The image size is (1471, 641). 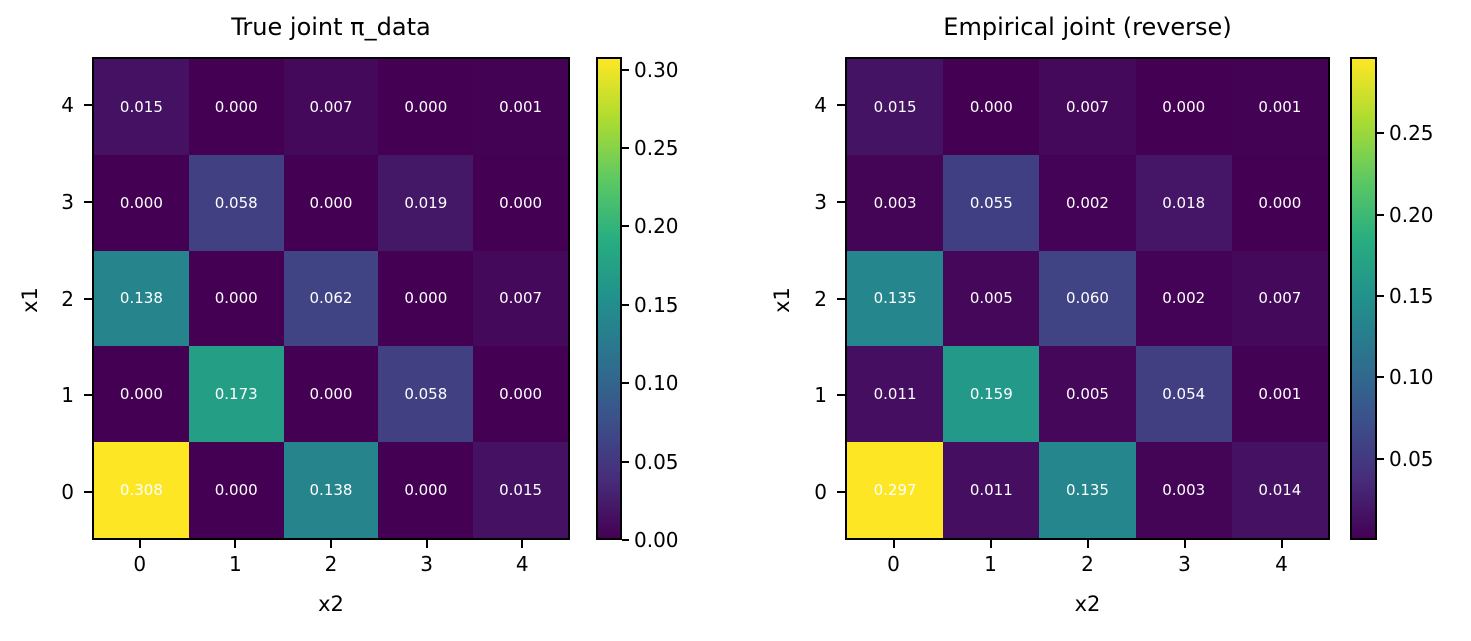 What do you see at coordinates (1281, 564) in the screenshot?
I see `right-x-ticklabel: 4` at bounding box center [1281, 564].